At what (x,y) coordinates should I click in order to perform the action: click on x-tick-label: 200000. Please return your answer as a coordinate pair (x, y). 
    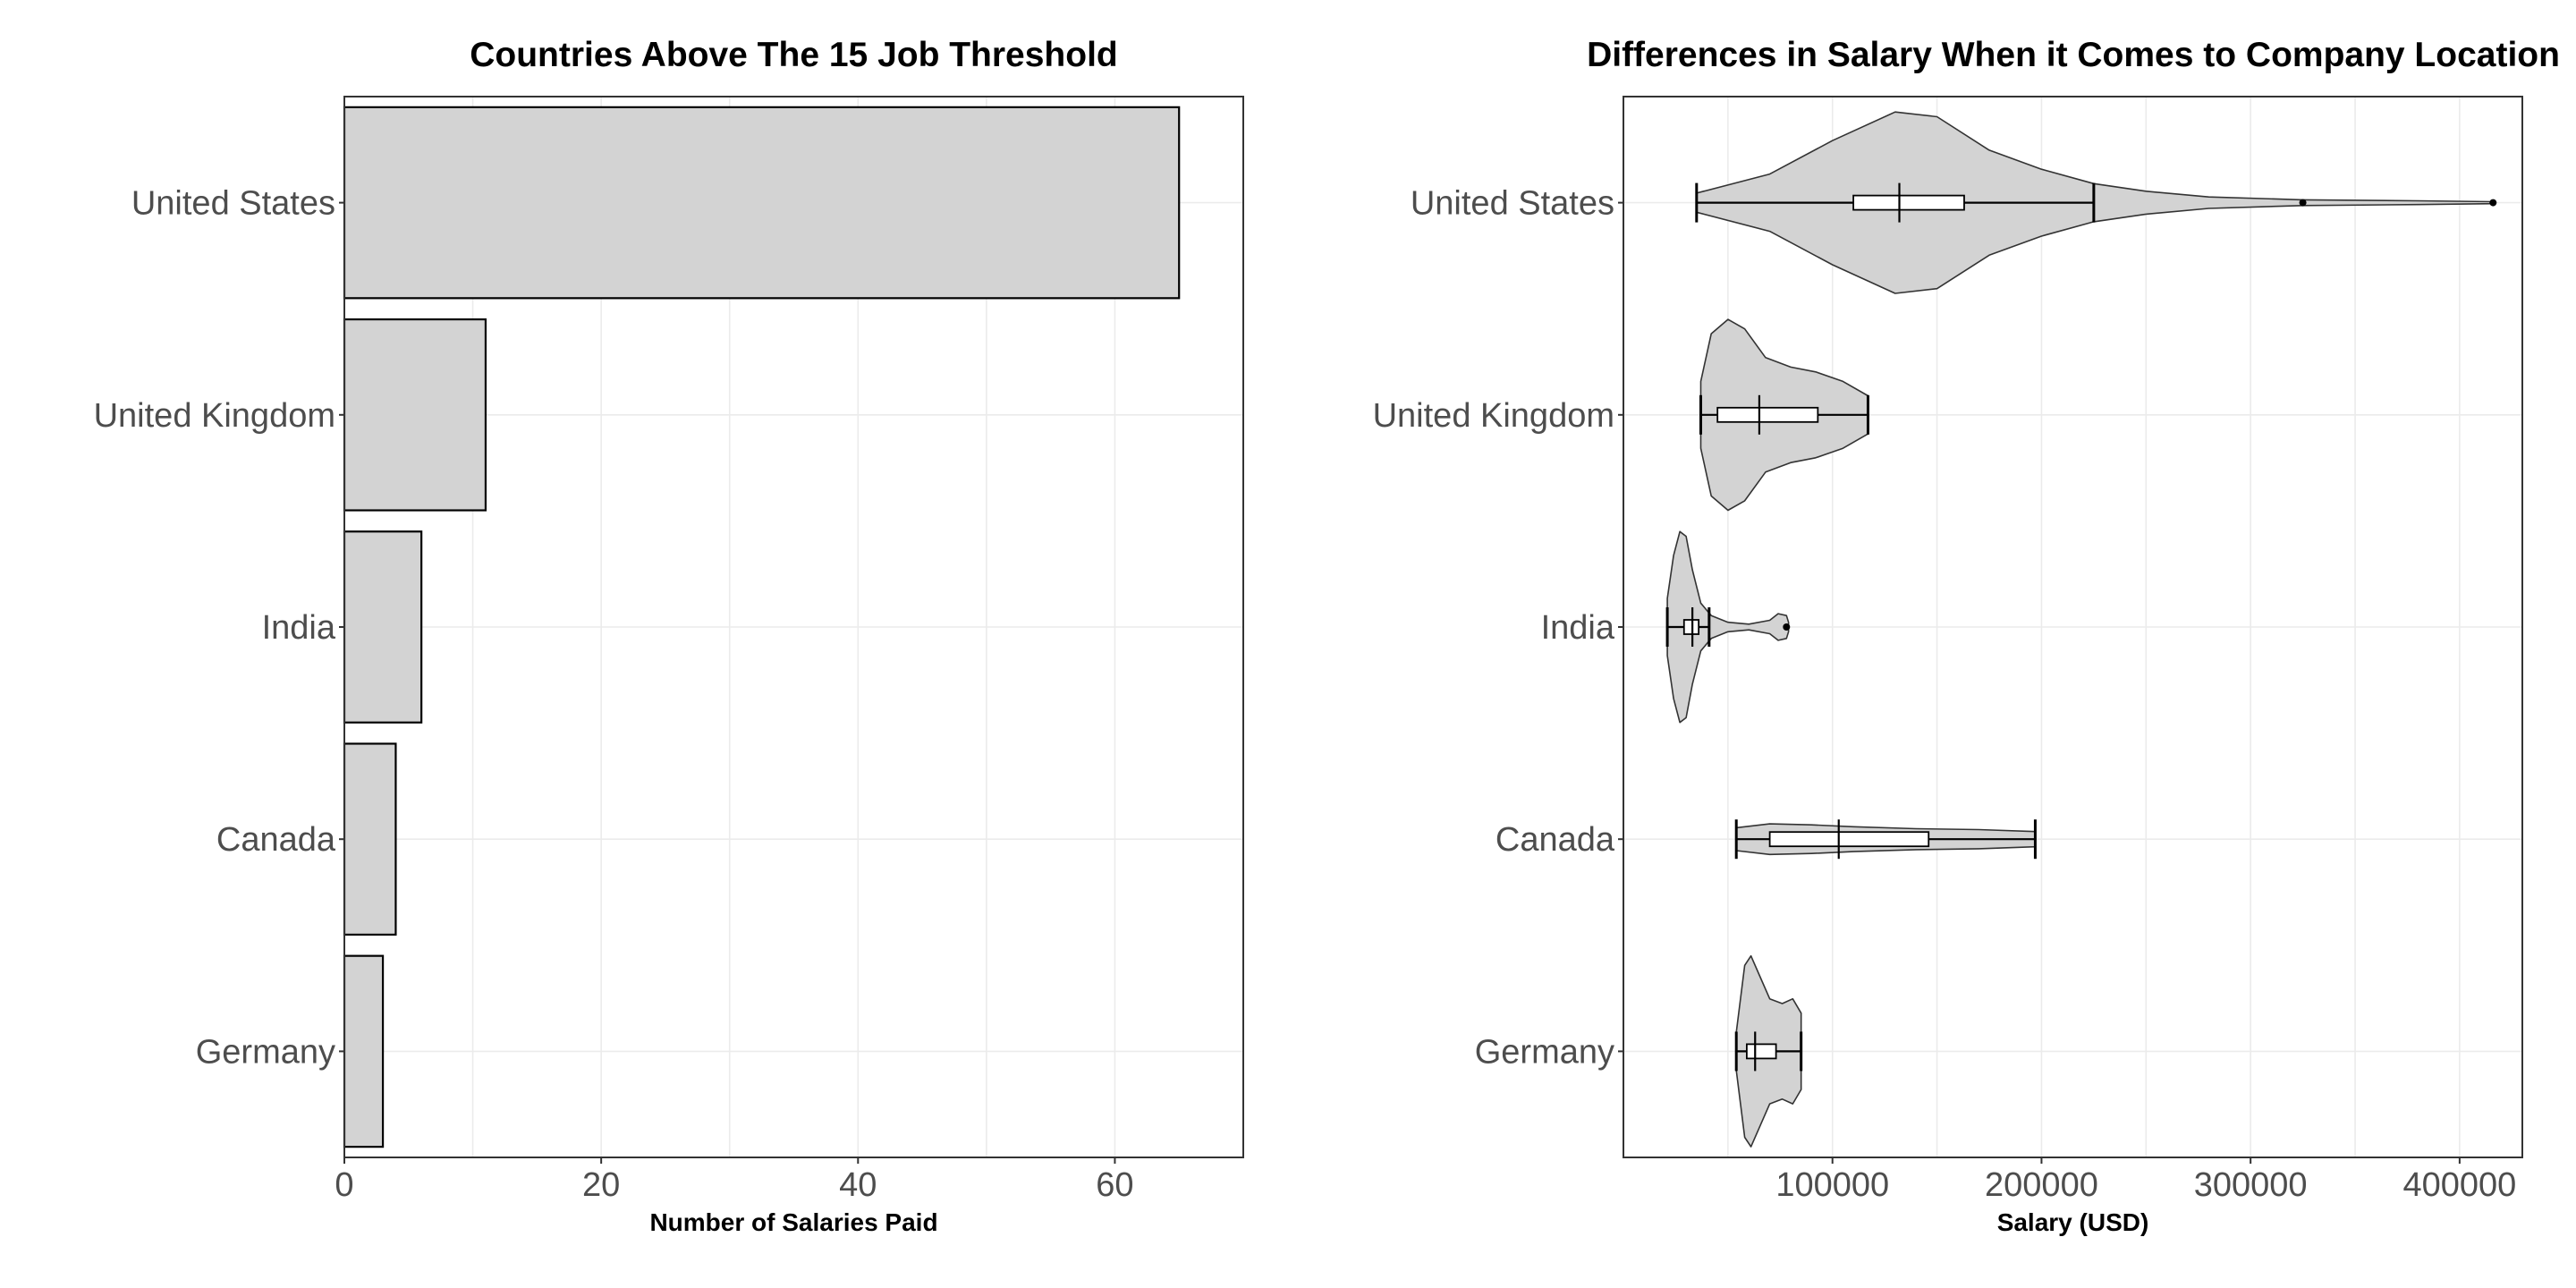
    Looking at the image, I should click on (2041, 1185).